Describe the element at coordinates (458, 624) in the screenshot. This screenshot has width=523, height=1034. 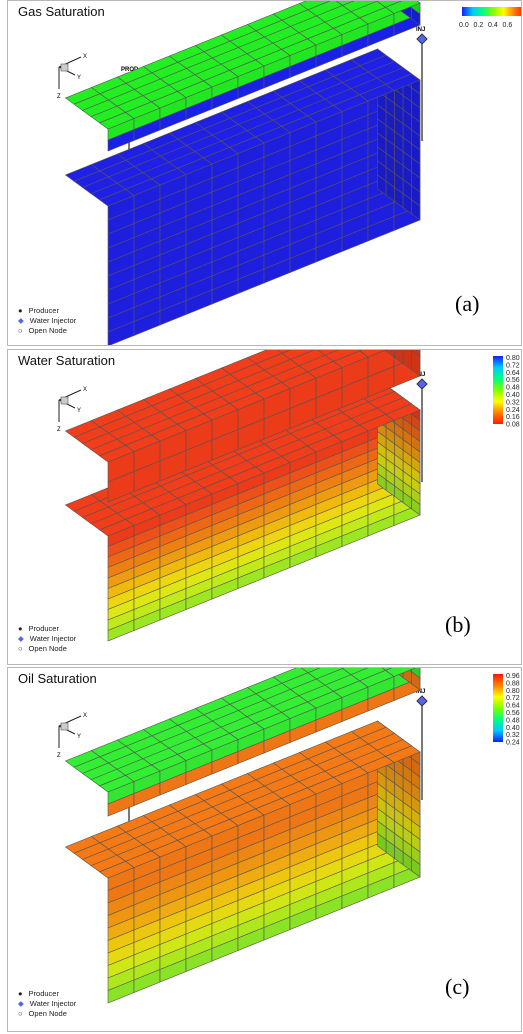
I see `panel-caption: (b)` at that location.